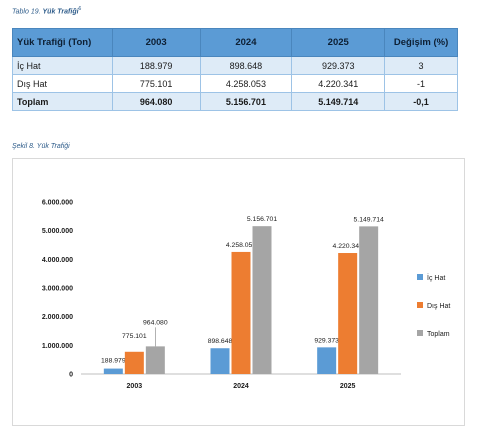 This screenshot has width=479, height=437. What do you see at coordinates (60, 12) in the screenshot?
I see `table-caption-title: Yük Trafiği` at bounding box center [60, 12].